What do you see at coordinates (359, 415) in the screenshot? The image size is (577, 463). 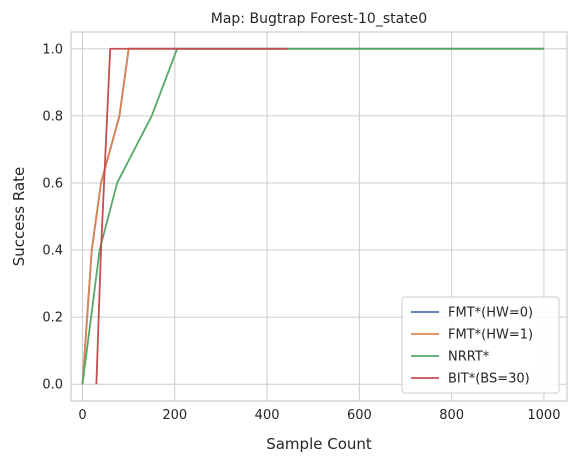 I see `x-tick-label: 600` at bounding box center [359, 415].